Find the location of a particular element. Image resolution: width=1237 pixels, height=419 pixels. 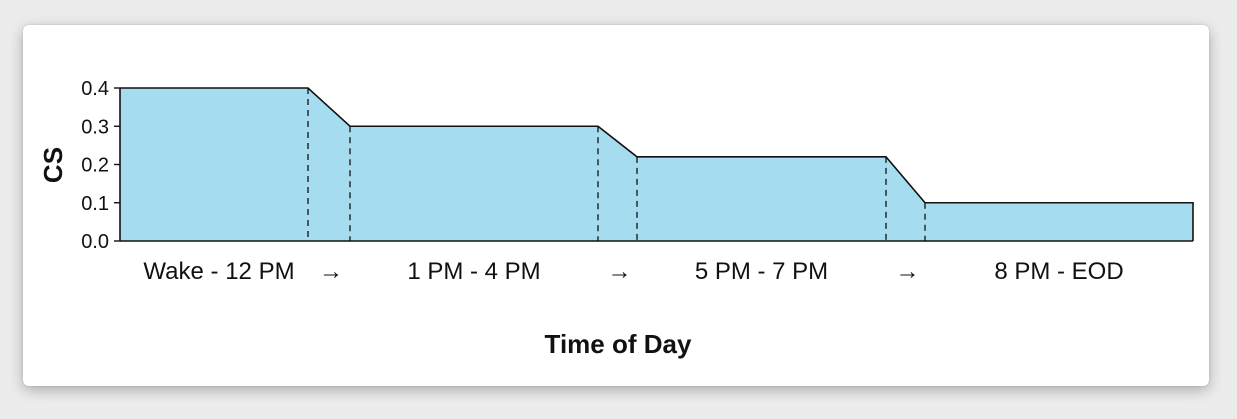

y-tick-label: 0.4 is located at coordinates (95, 89).